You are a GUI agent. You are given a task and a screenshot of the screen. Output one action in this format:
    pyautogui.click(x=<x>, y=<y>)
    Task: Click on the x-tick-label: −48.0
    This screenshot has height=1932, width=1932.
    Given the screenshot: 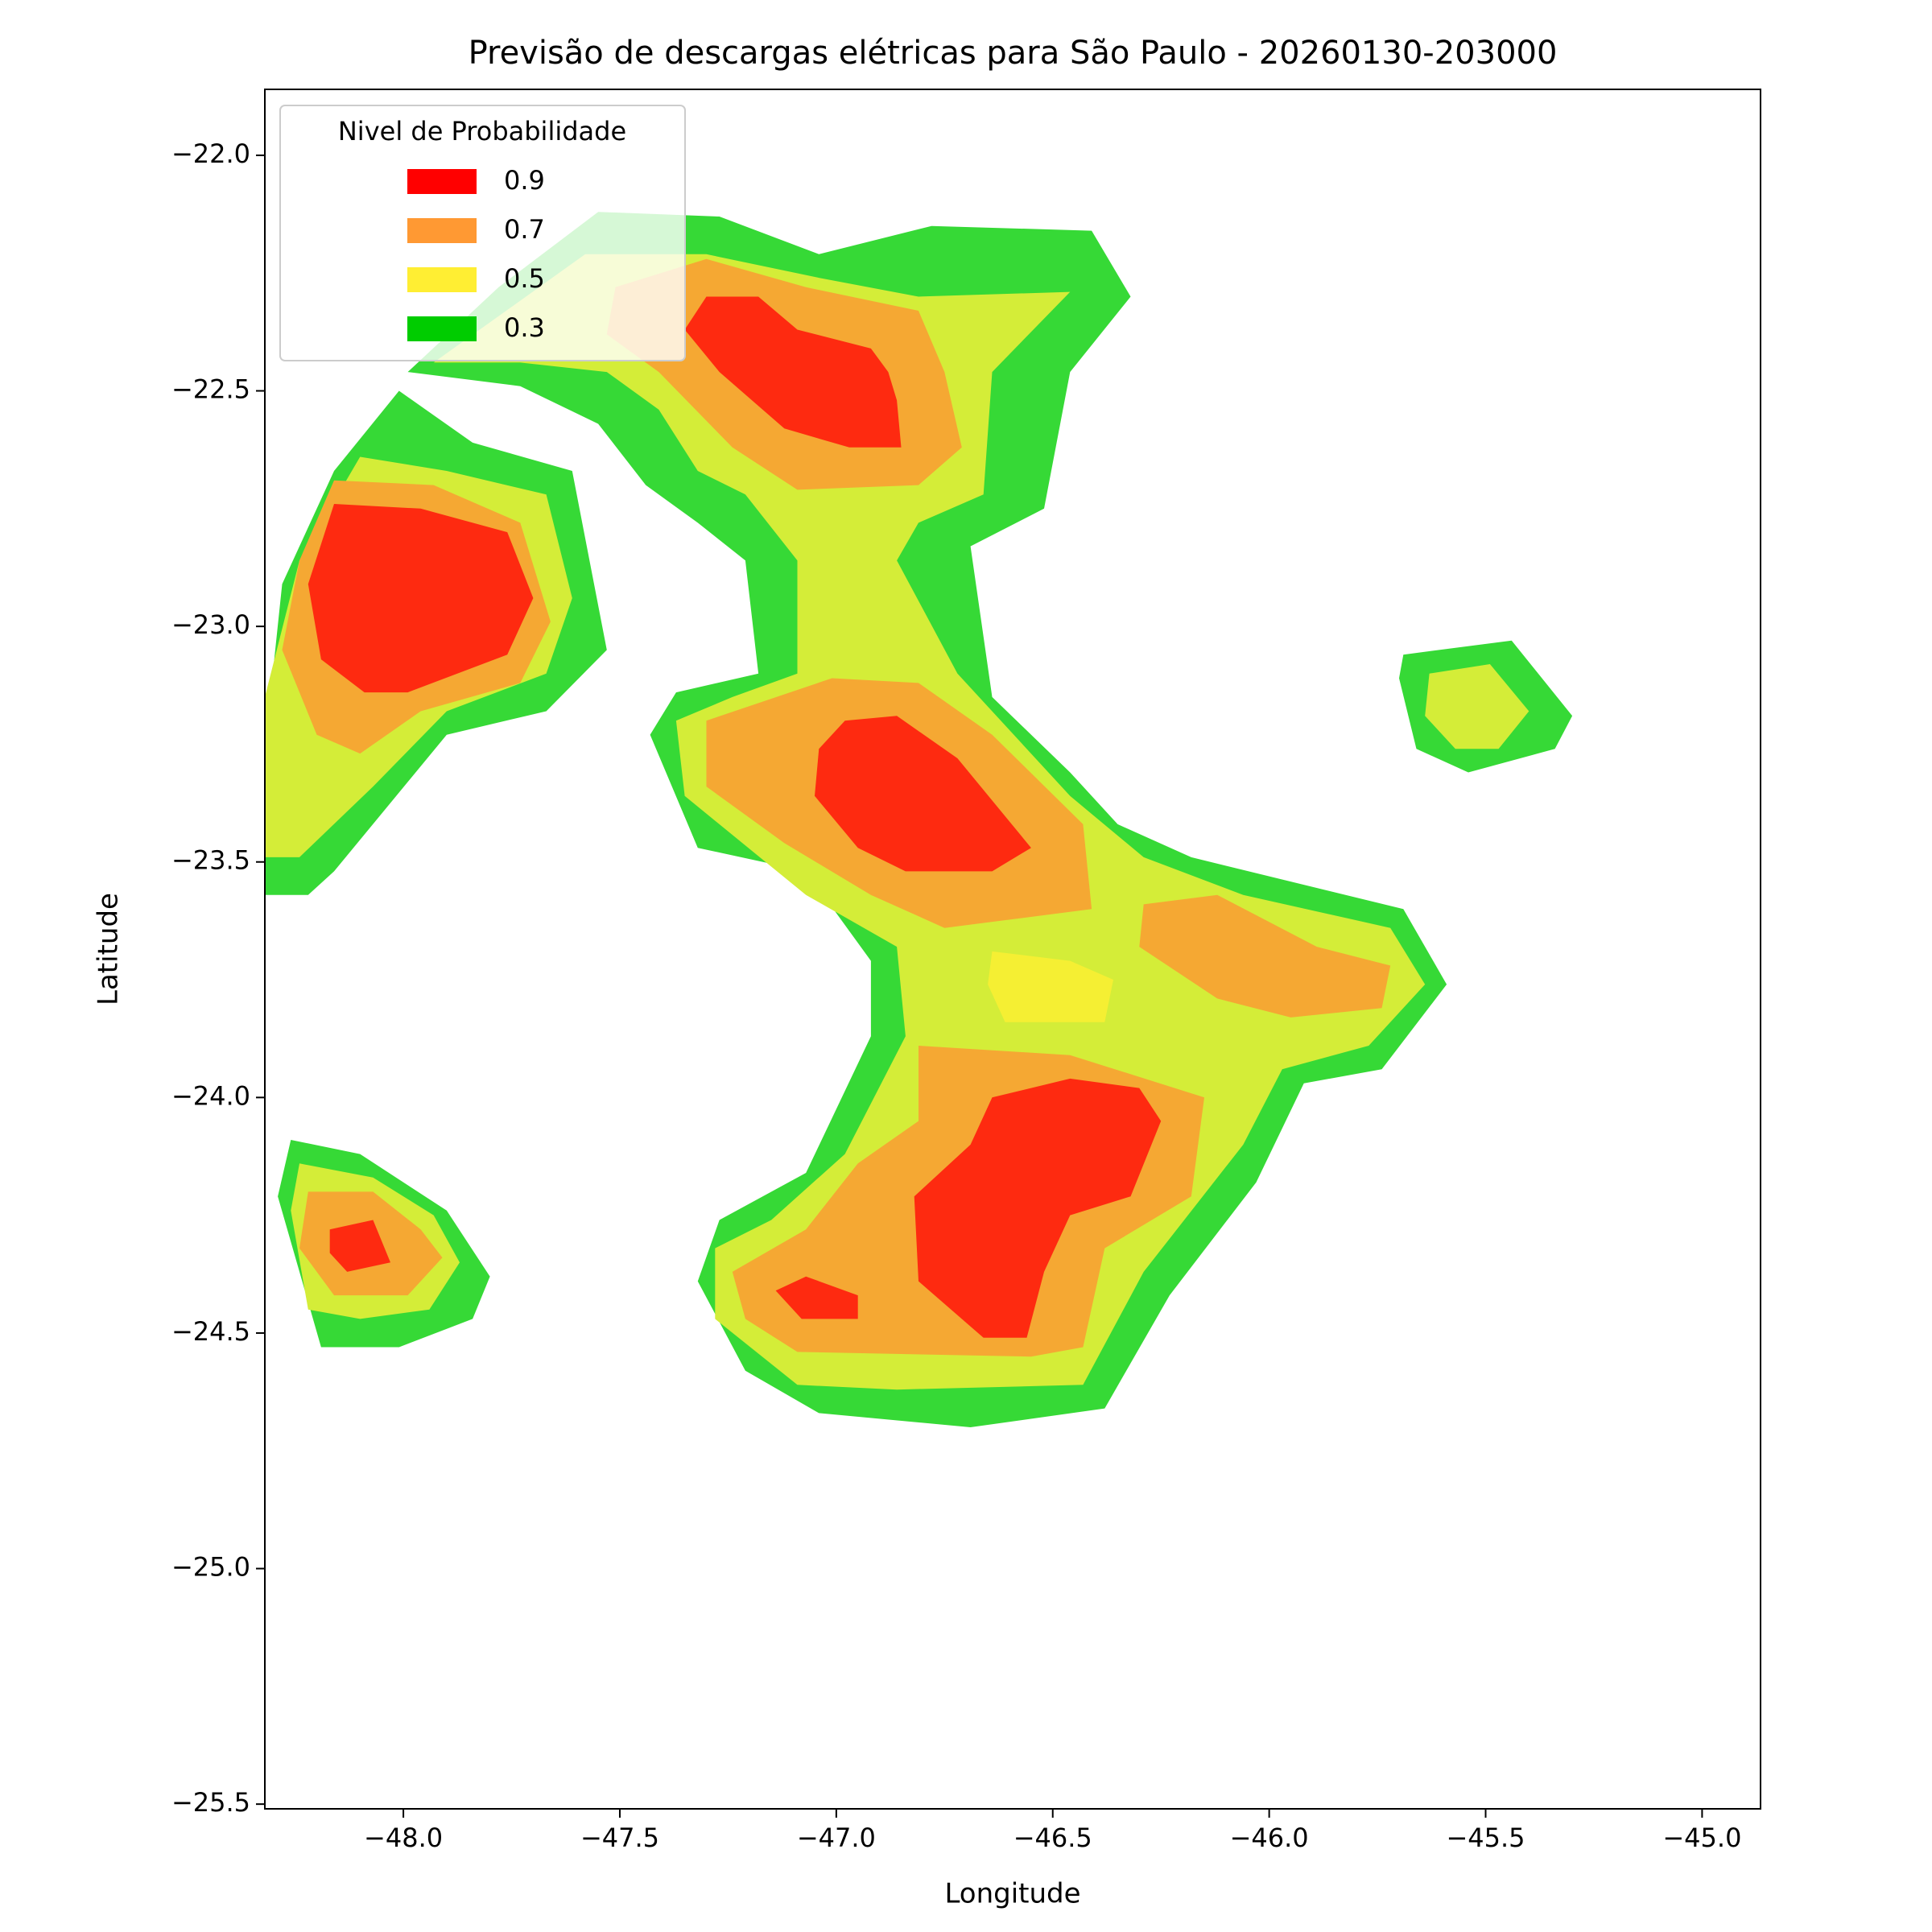 What is the action you would take?
    pyautogui.click(x=403, y=1838)
    